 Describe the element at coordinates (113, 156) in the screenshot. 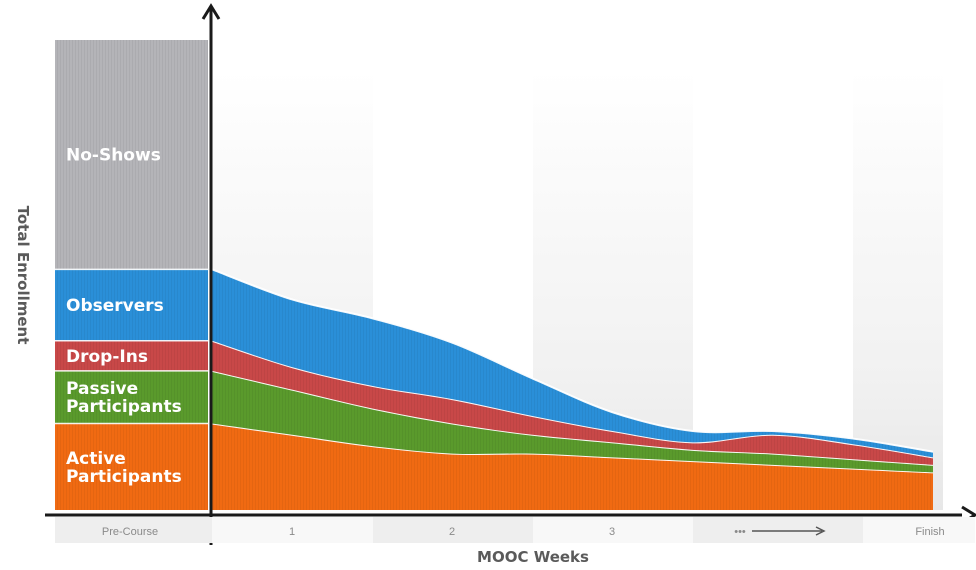

I see `label-no-shows: No-Shows` at that location.